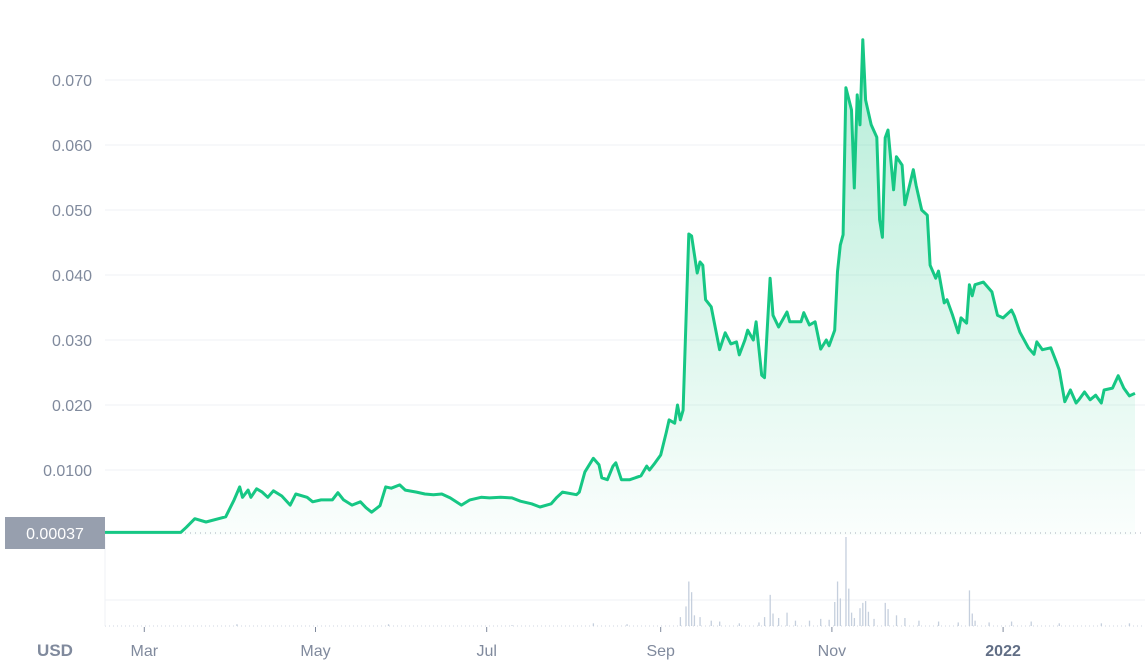 This screenshot has height=663, width=1147. Describe the element at coordinates (683, 581) in the screenshot. I see `volume-bars` at that location.